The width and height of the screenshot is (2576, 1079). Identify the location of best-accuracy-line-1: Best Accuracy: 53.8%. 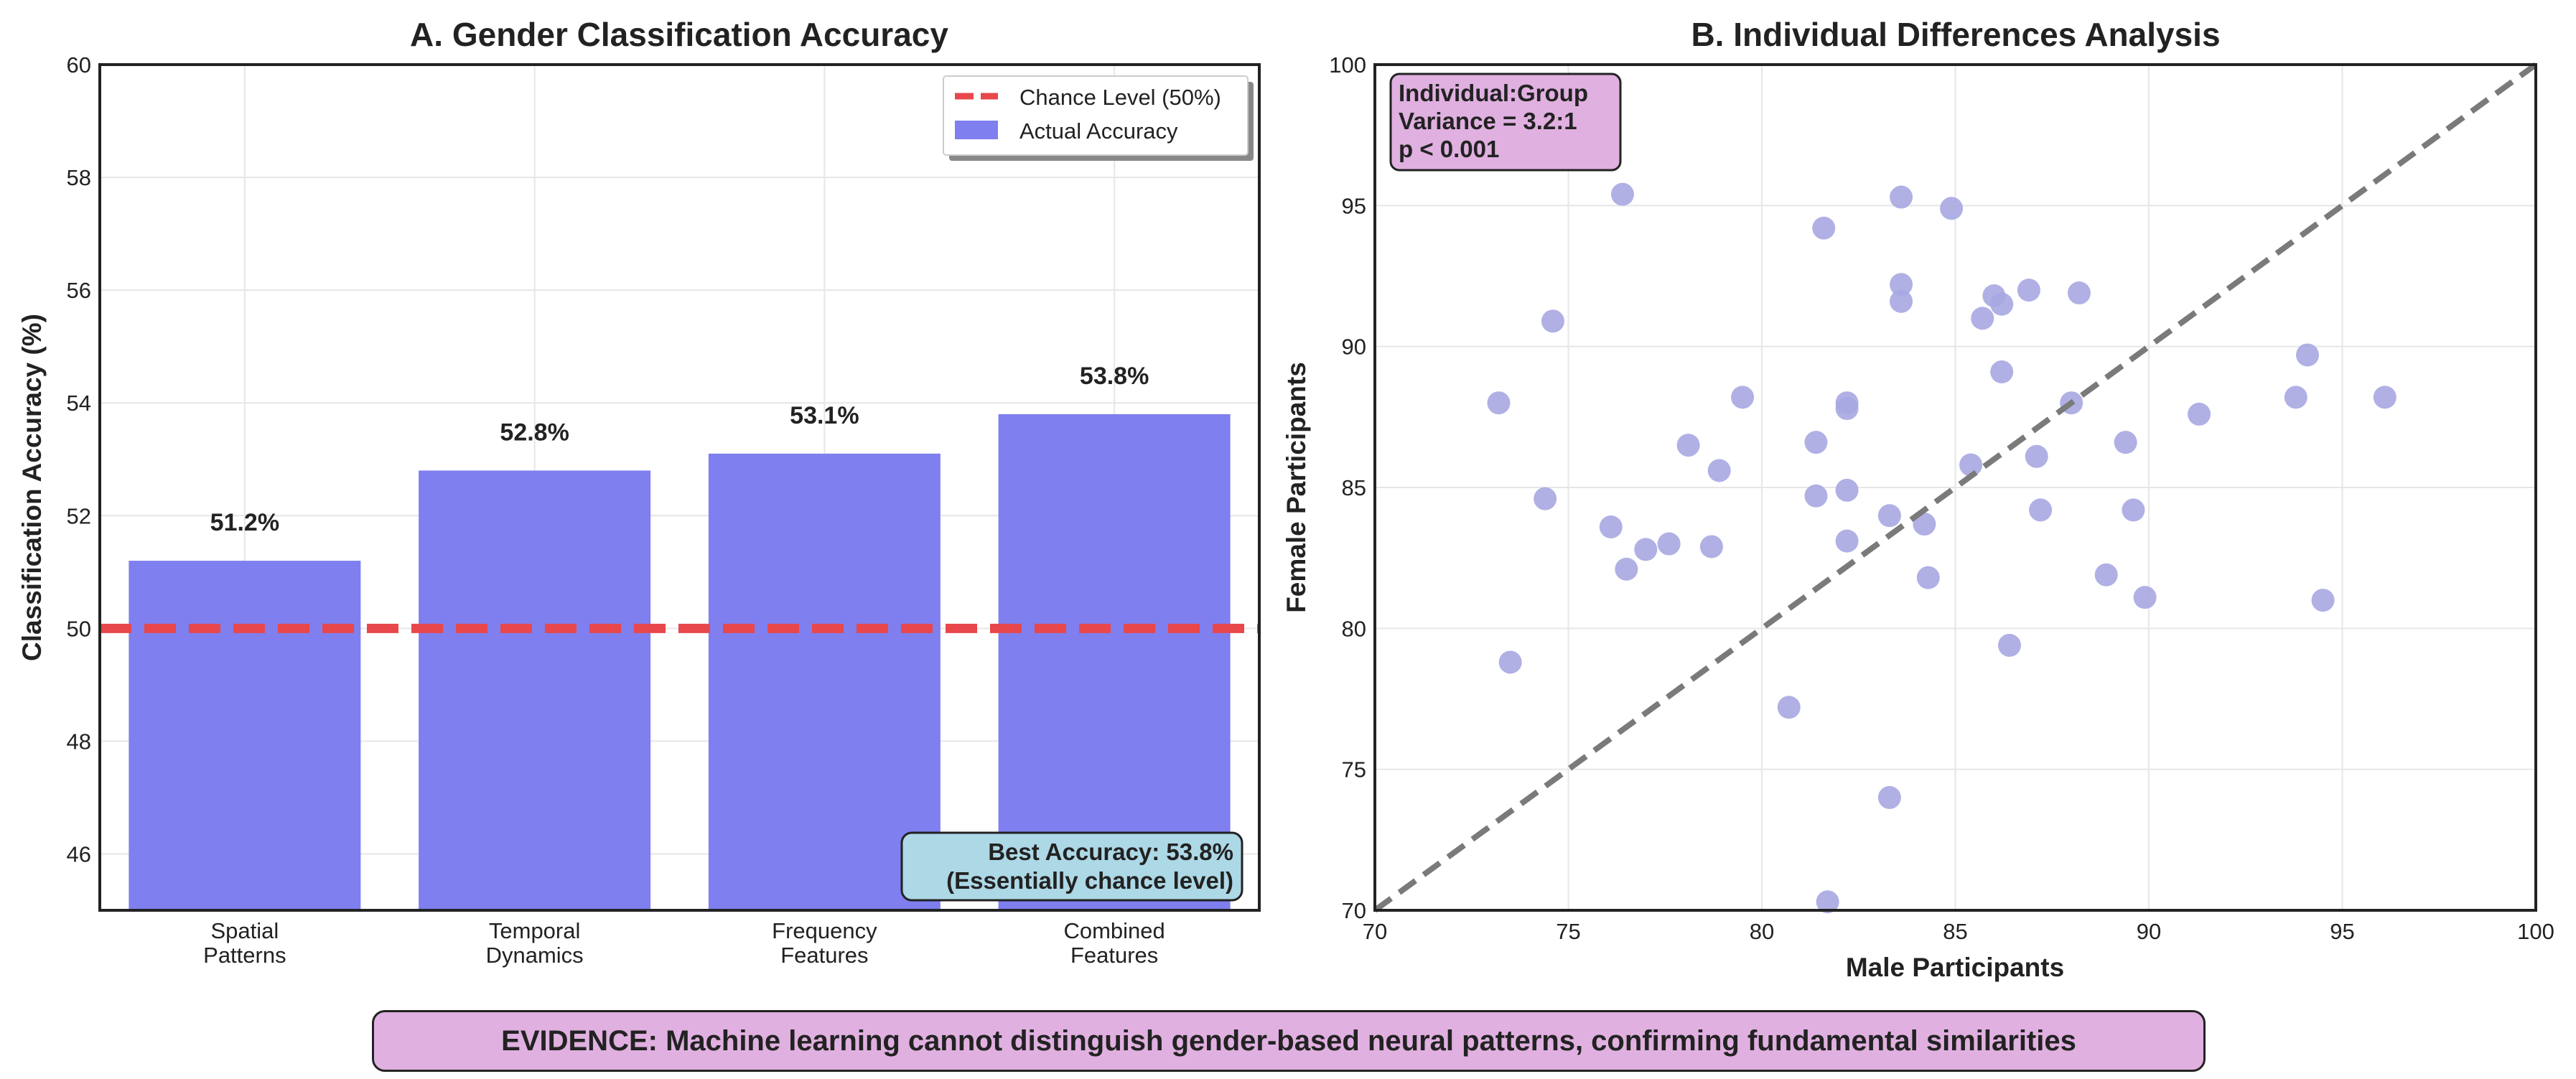
(1110, 852).